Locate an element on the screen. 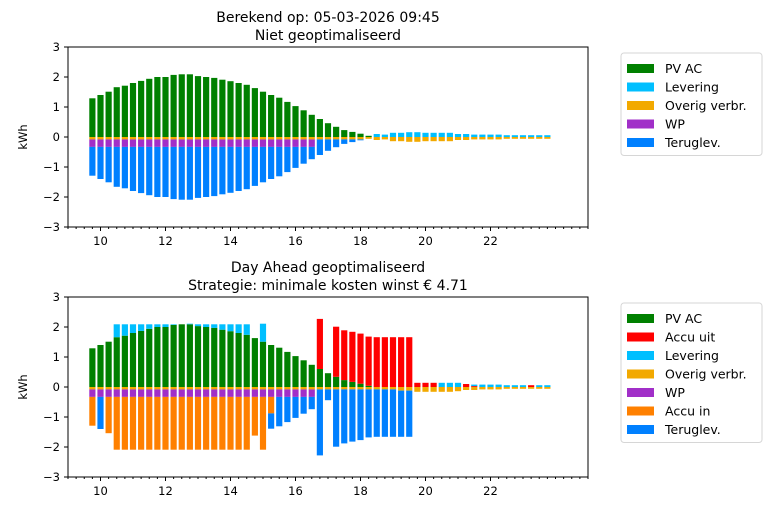 The width and height of the screenshot is (782, 513). legend-entry: PV AC is located at coordinates (683, 68).